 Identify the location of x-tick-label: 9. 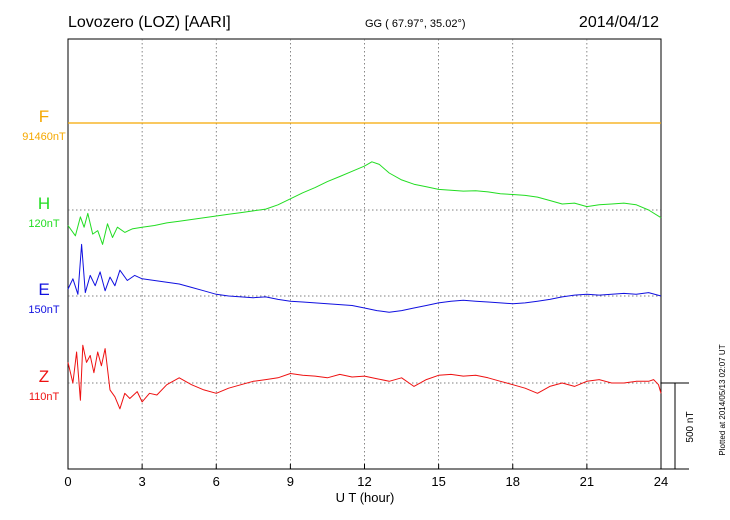
(290, 481).